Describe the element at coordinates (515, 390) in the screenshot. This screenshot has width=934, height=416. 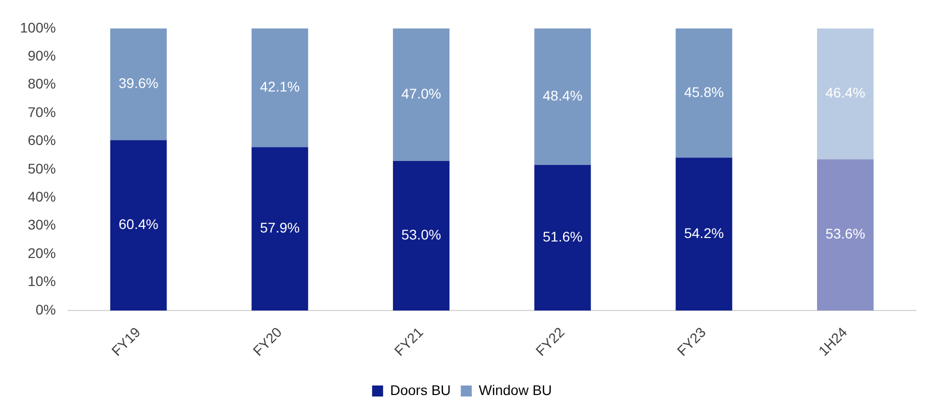
I see `legend-label: Window BU` at that location.